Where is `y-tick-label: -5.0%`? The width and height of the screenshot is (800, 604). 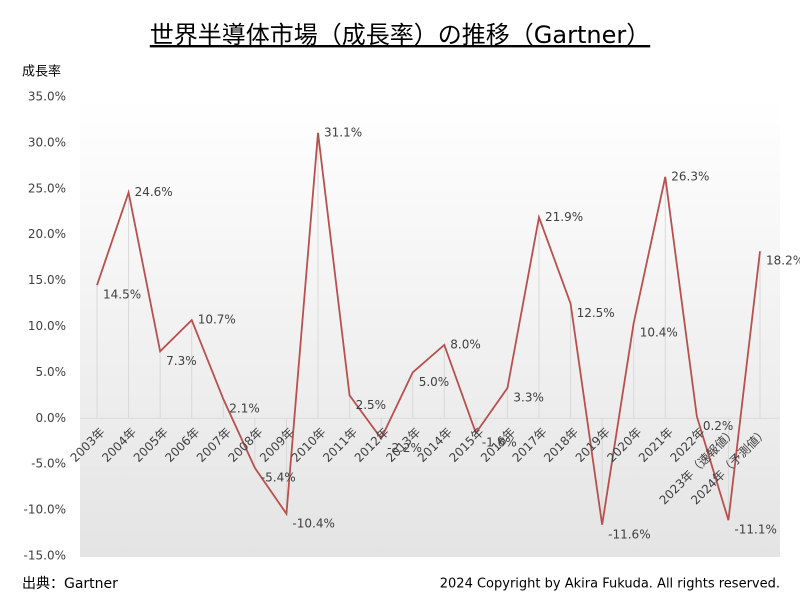
y-tick-label: -5.0% is located at coordinates (48, 464).